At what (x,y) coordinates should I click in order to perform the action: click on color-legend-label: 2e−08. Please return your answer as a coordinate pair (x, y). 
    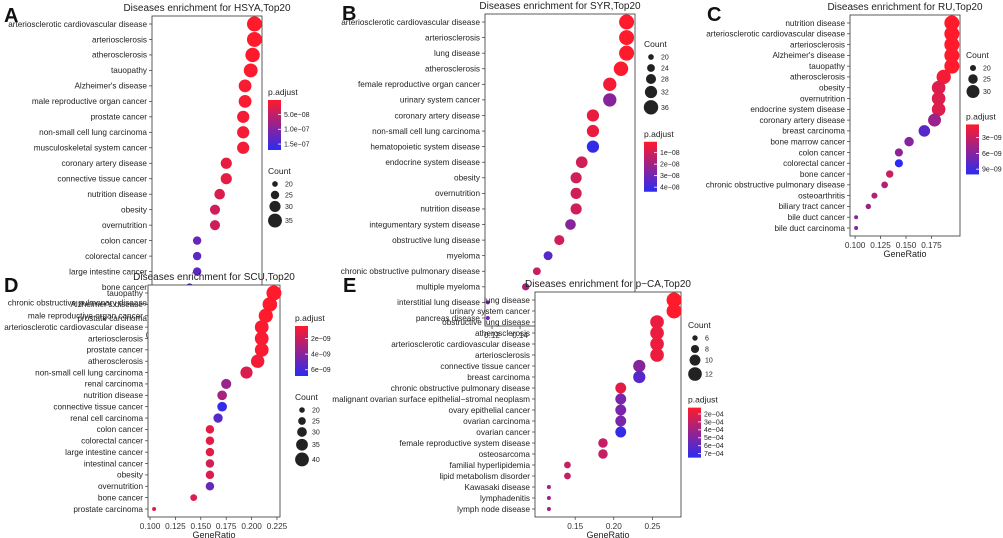
    Looking at the image, I should click on (670, 165).